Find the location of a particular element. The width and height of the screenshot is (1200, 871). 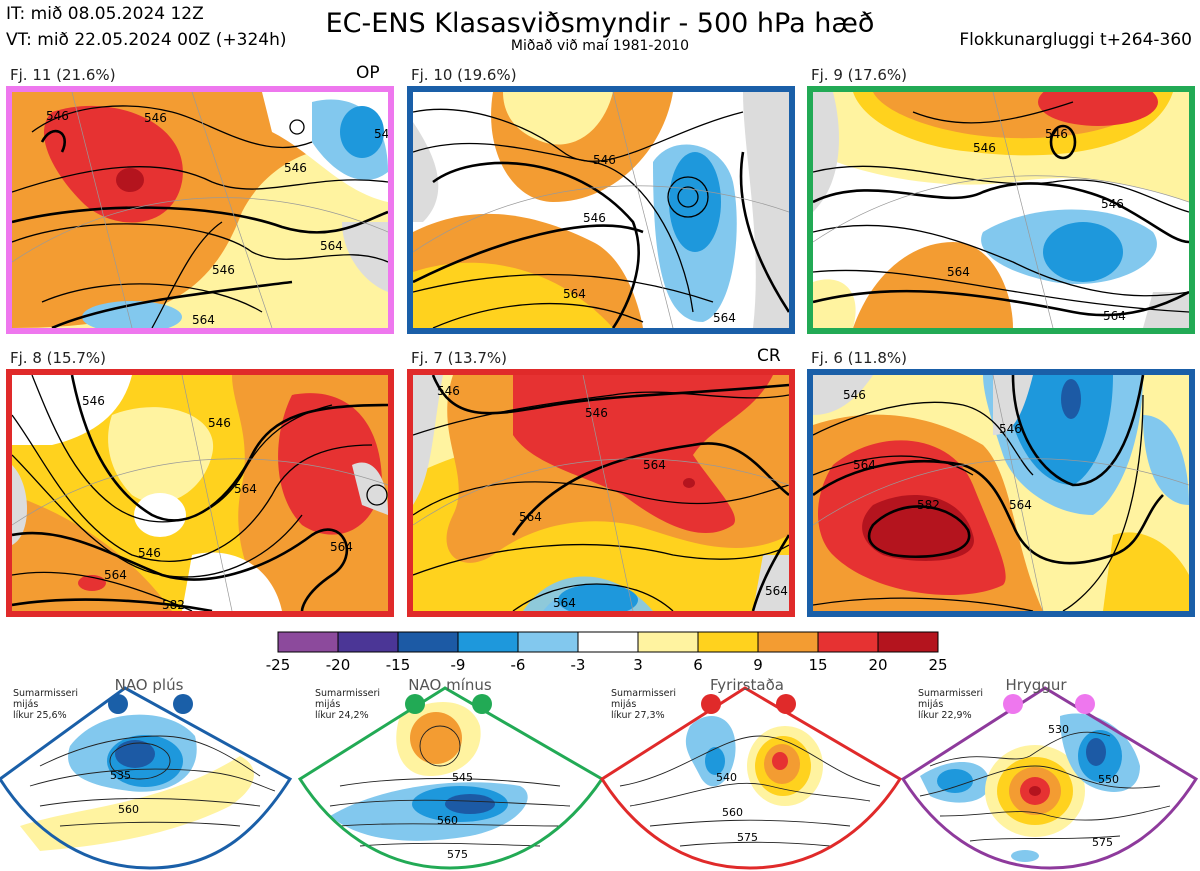

panel-tag: CR is located at coordinates (769, 356).